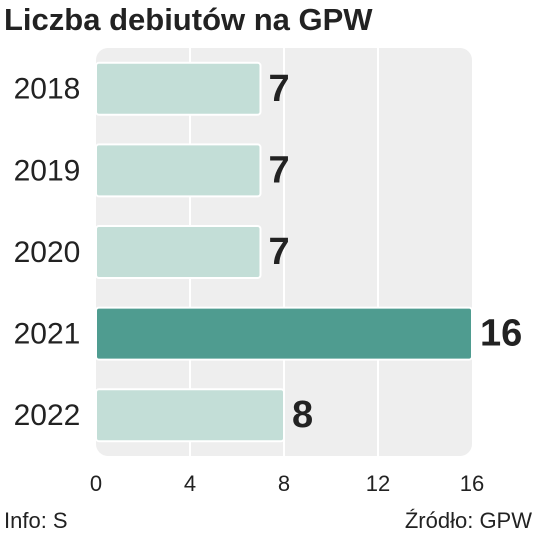 The width and height of the screenshot is (536, 539). I want to click on info: Info: S, so click(36, 520).